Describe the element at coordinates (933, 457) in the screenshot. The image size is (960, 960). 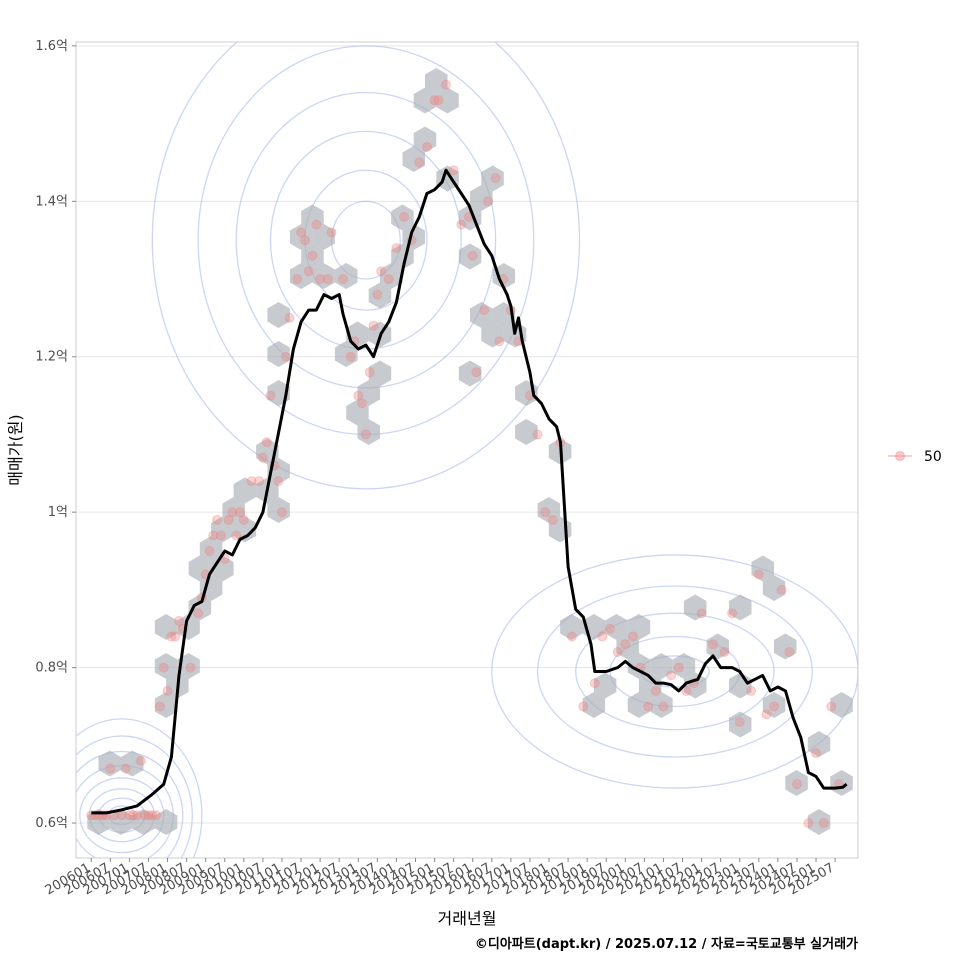
I see `legend-label: 50` at that location.